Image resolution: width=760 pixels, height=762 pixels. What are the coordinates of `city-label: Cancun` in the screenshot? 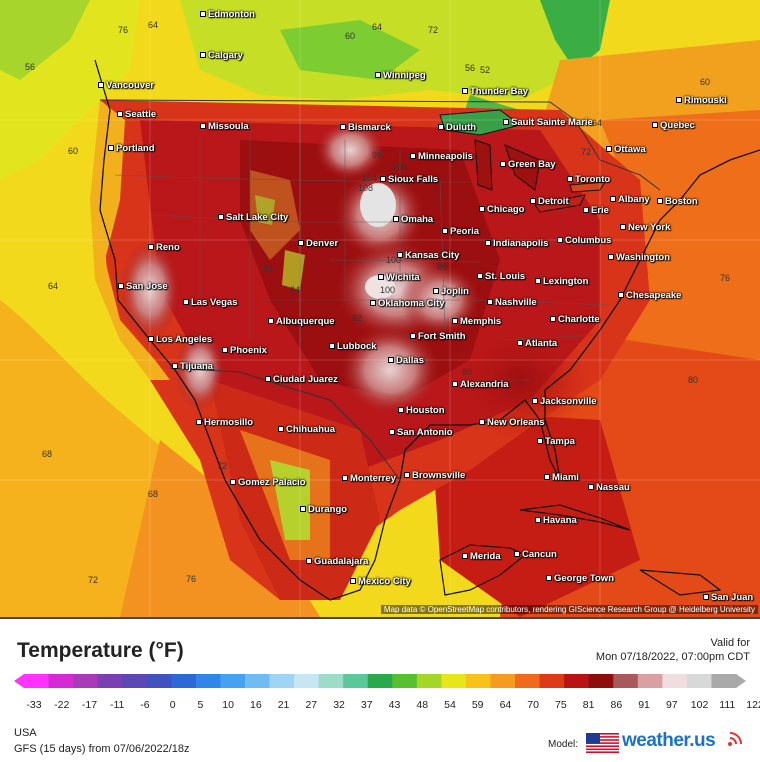 It's located at (535, 554).